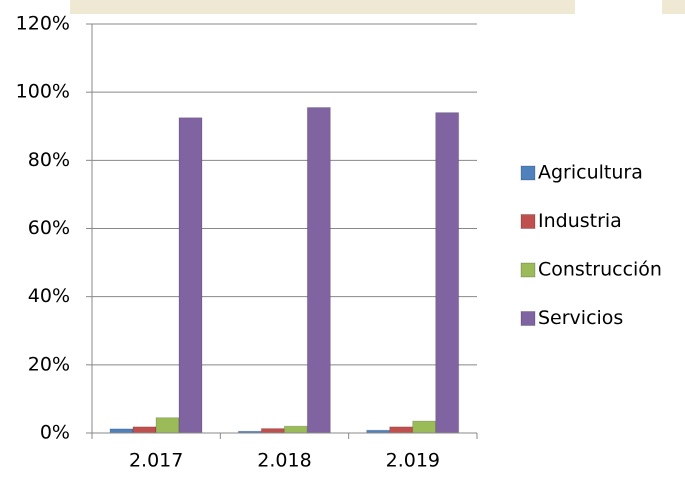  What do you see at coordinates (49, 160) in the screenshot?
I see `y-tick-label: 80%` at bounding box center [49, 160].